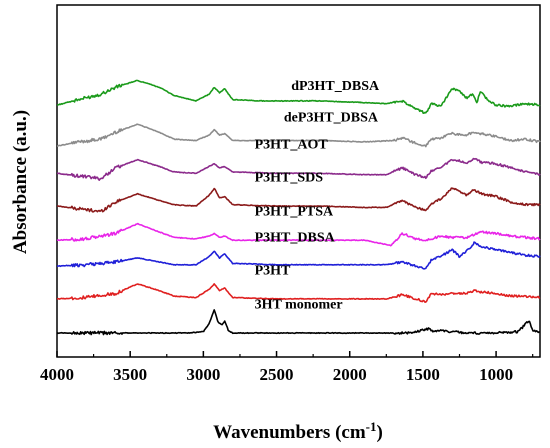 This screenshot has height=448, width=550. Describe the element at coordinates (496, 374) in the screenshot. I see `x-tick-label: 1000` at that location.